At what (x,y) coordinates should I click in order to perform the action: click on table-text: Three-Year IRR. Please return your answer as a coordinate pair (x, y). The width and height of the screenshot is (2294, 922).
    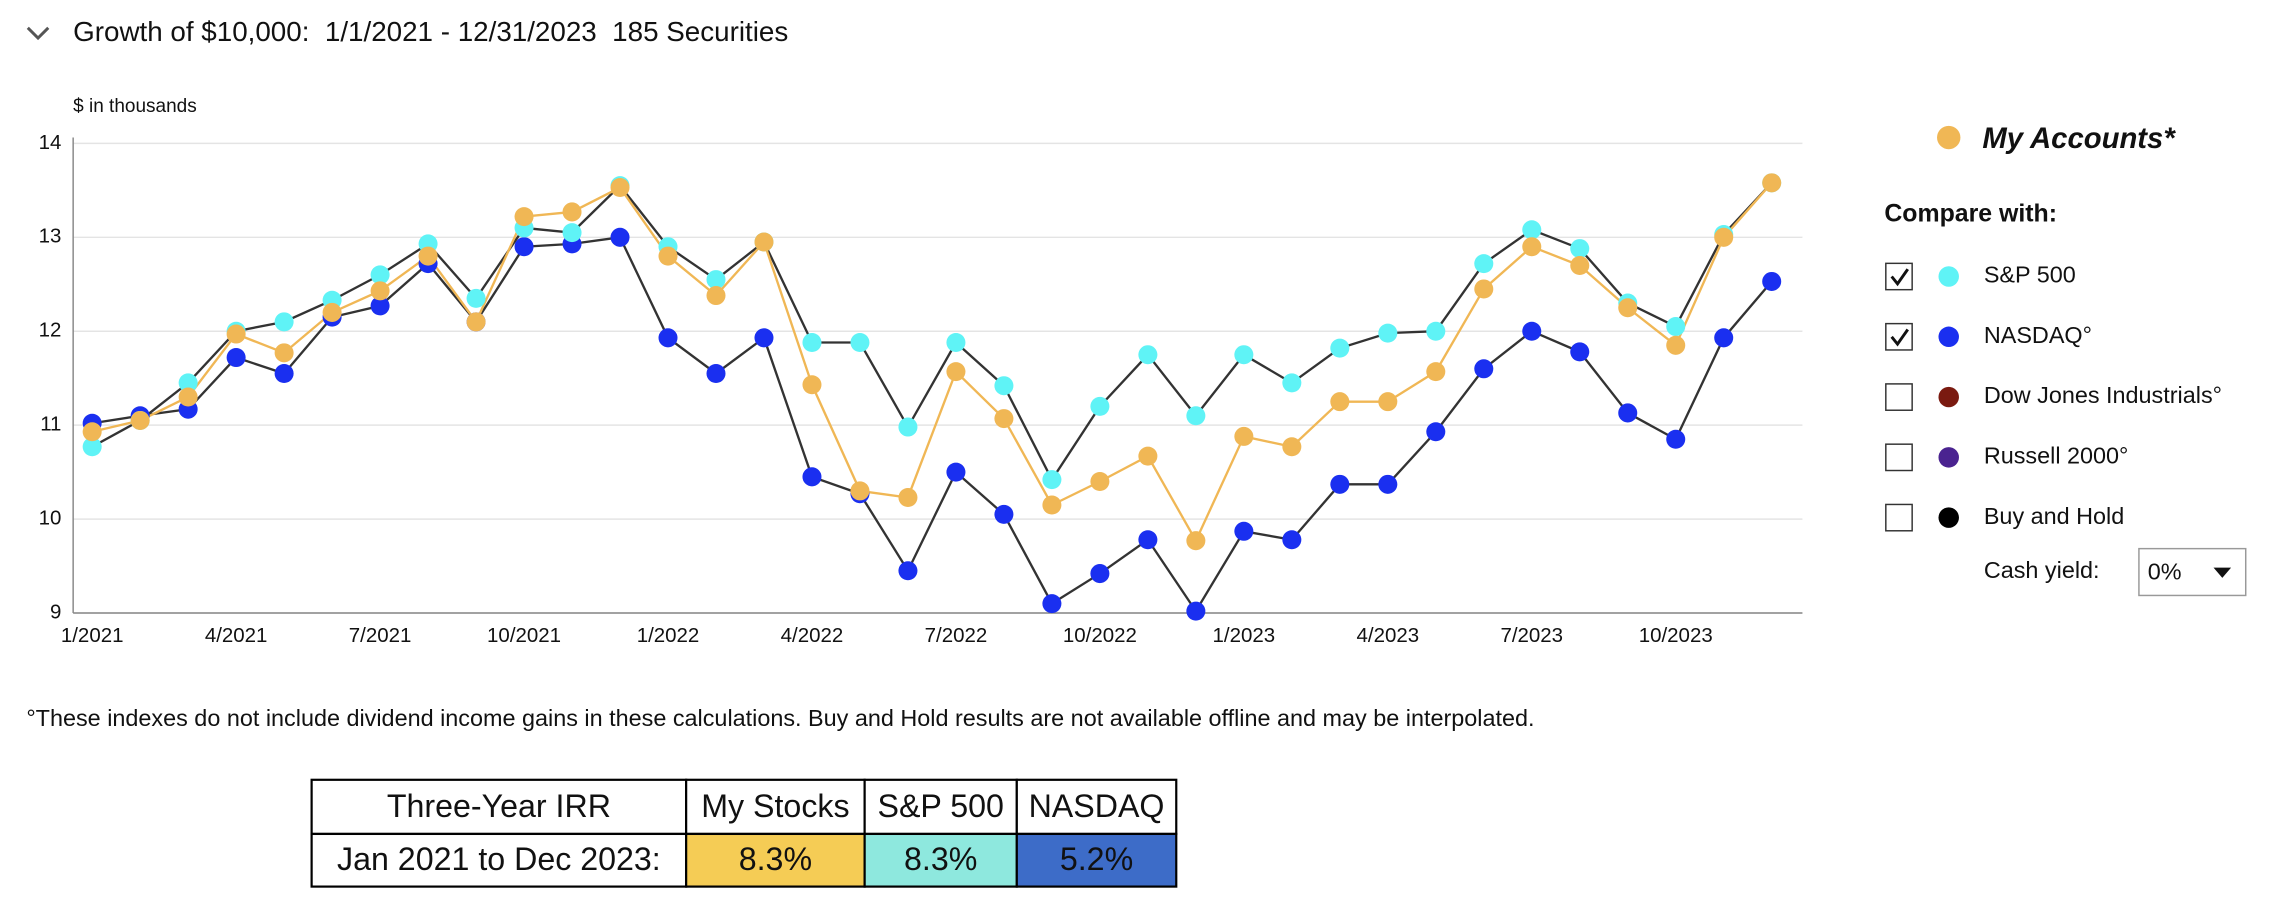
    Looking at the image, I should click on (499, 806).